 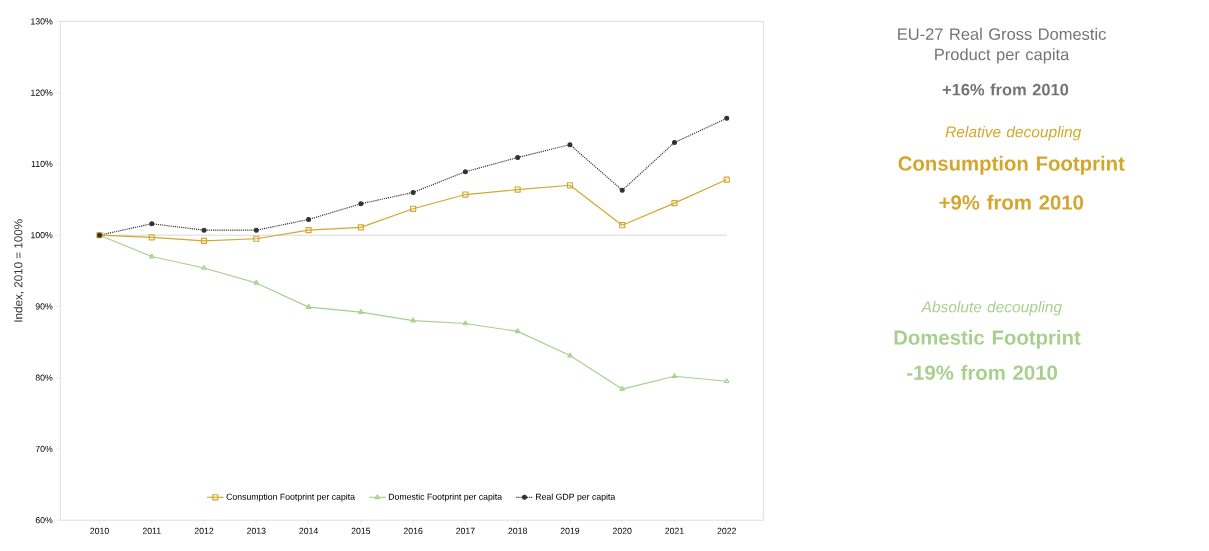 What do you see at coordinates (987, 339) in the screenshot?
I see `text: Domestic Footprint` at bounding box center [987, 339].